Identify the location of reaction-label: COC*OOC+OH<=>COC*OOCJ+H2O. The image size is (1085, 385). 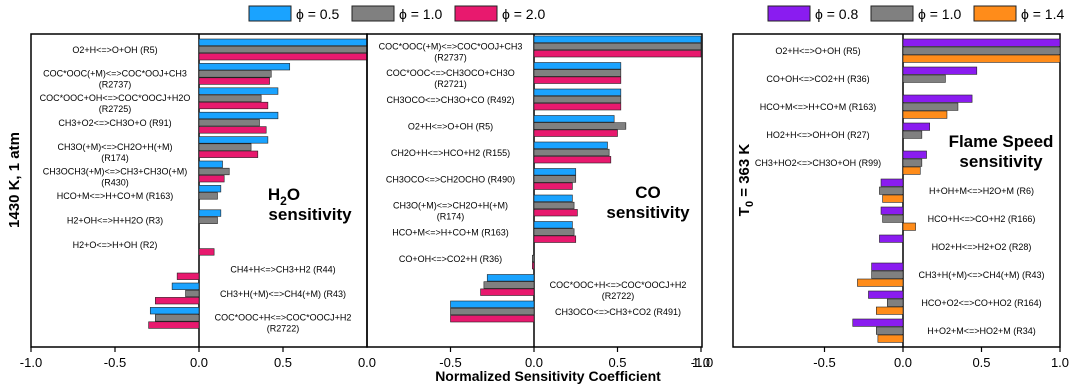
(115, 98).